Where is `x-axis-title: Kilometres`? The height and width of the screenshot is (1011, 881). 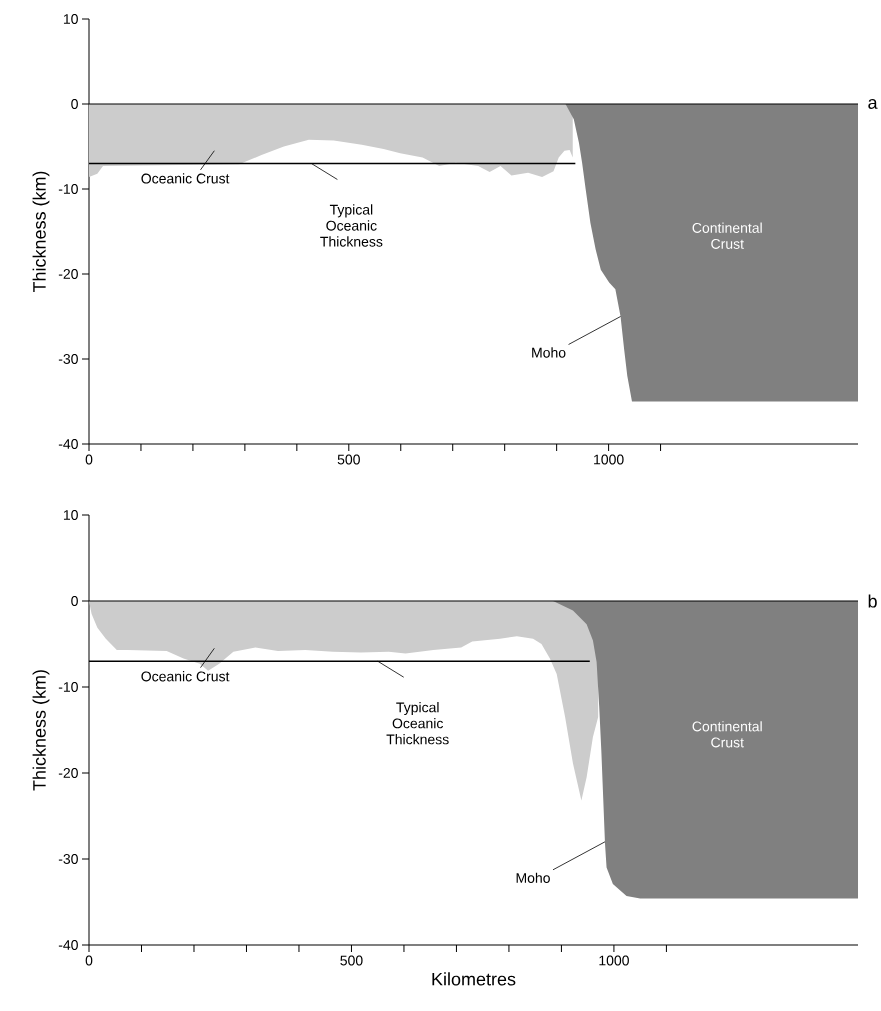
x-axis-title: Kilometres is located at coordinates (474, 979).